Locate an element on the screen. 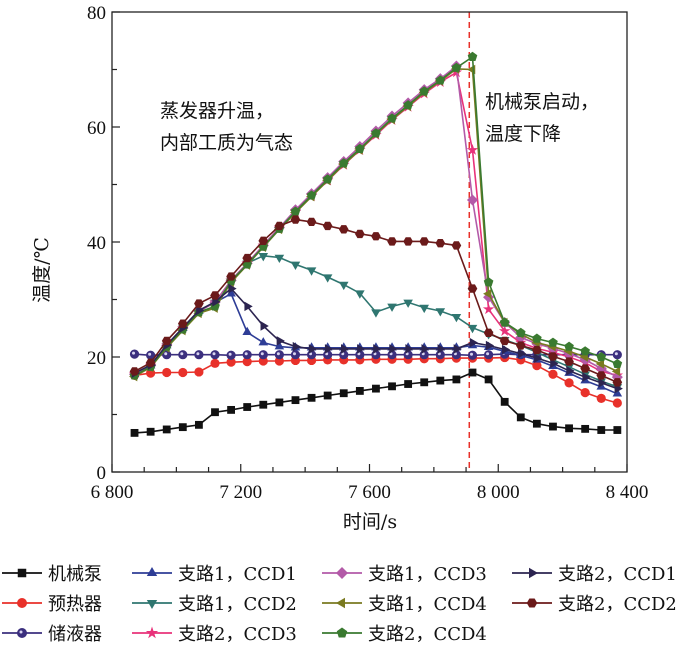 This screenshot has width=700, height=658. y-tick-label: 80 is located at coordinates (96, 13).